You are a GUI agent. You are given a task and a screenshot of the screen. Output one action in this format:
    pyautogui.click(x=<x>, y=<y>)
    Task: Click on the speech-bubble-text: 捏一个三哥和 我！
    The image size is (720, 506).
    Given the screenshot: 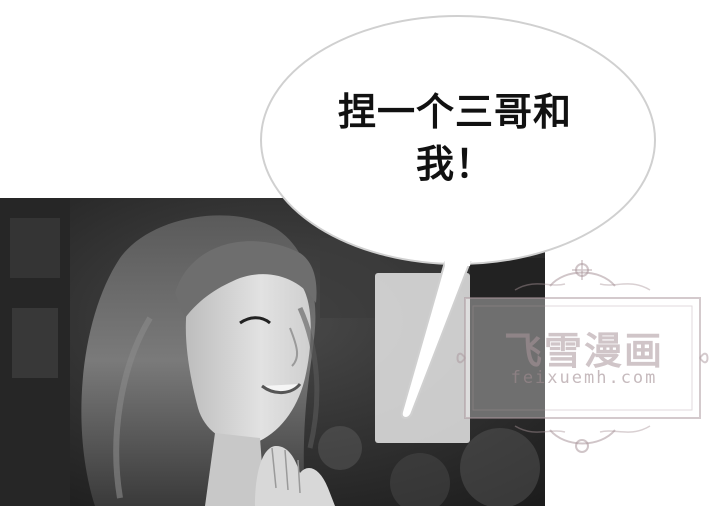 What is the action you would take?
    pyautogui.click(x=455, y=138)
    